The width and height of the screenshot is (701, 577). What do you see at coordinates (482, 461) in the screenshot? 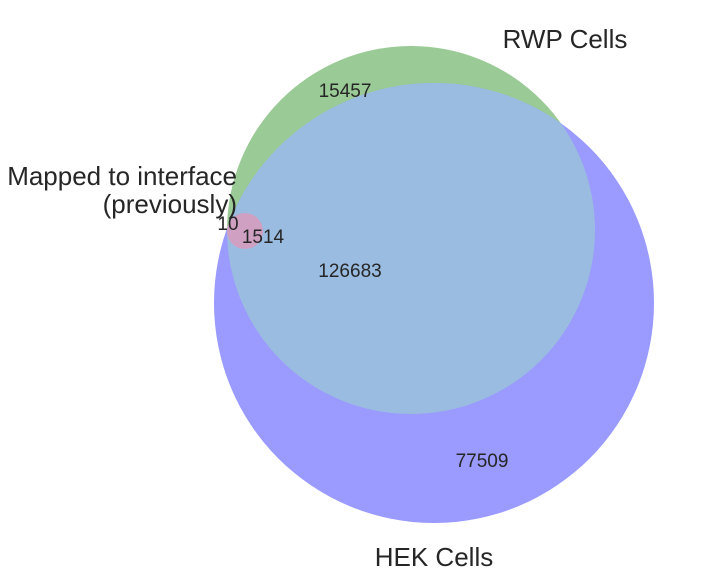
I see `hek-only-count: 77509` at bounding box center [482, 461].